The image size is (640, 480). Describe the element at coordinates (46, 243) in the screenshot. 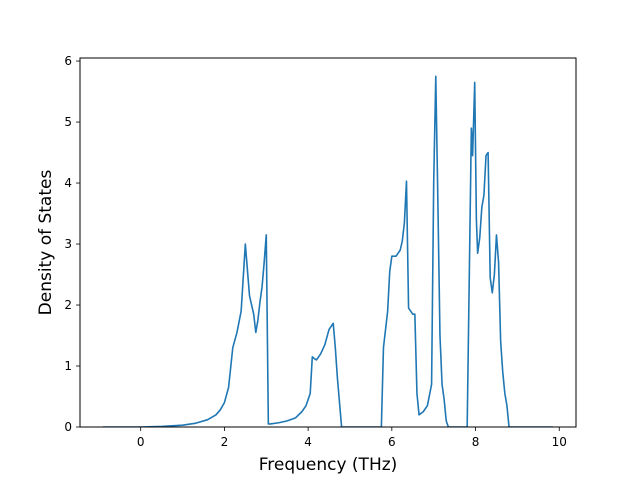

I see `y-axis-label: Density of States` at that location.